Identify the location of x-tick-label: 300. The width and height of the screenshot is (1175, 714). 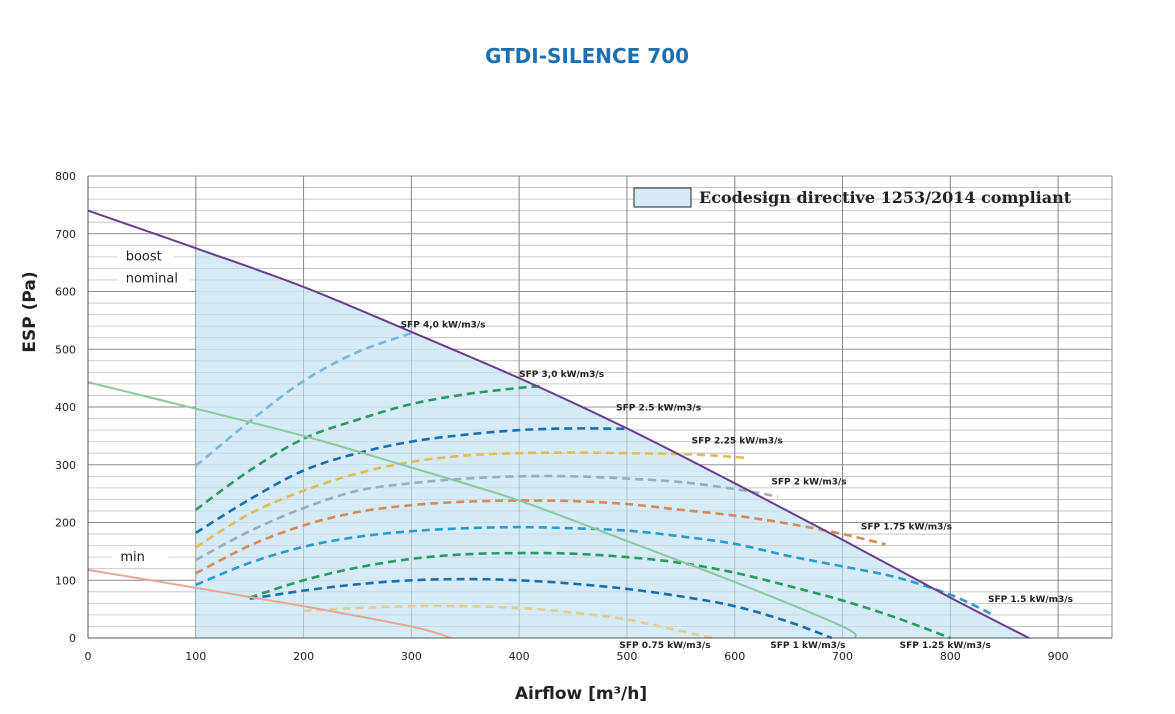
(411, 656).